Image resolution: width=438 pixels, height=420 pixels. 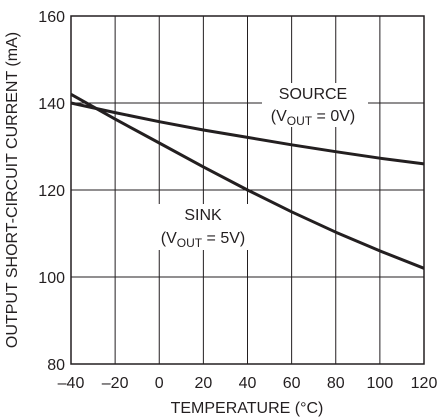 What do you see at coordinates (292, 383) in the screenshot?
I see `x-tick-label: 60` at bounding box center [292, 383].